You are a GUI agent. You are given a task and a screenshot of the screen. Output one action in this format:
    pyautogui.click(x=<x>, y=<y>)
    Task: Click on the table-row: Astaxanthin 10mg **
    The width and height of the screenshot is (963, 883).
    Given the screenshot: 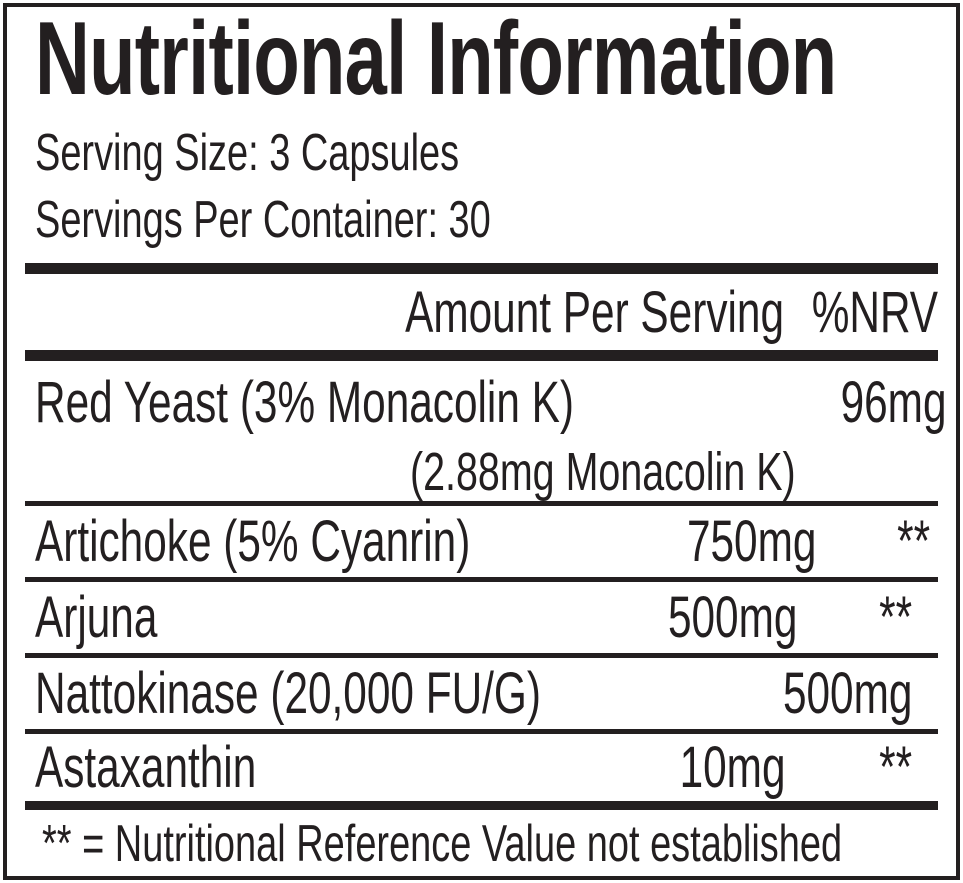 What is the action you would take?
    pyautogui.click(x=481, y=767)
    